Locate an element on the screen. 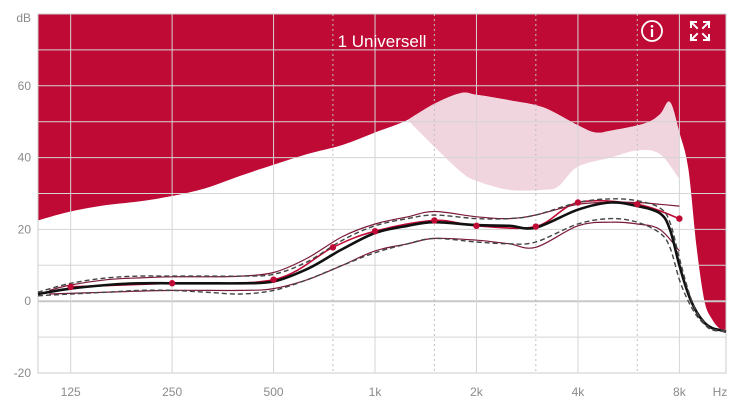  expand-button is located at coordinates (700, 31).